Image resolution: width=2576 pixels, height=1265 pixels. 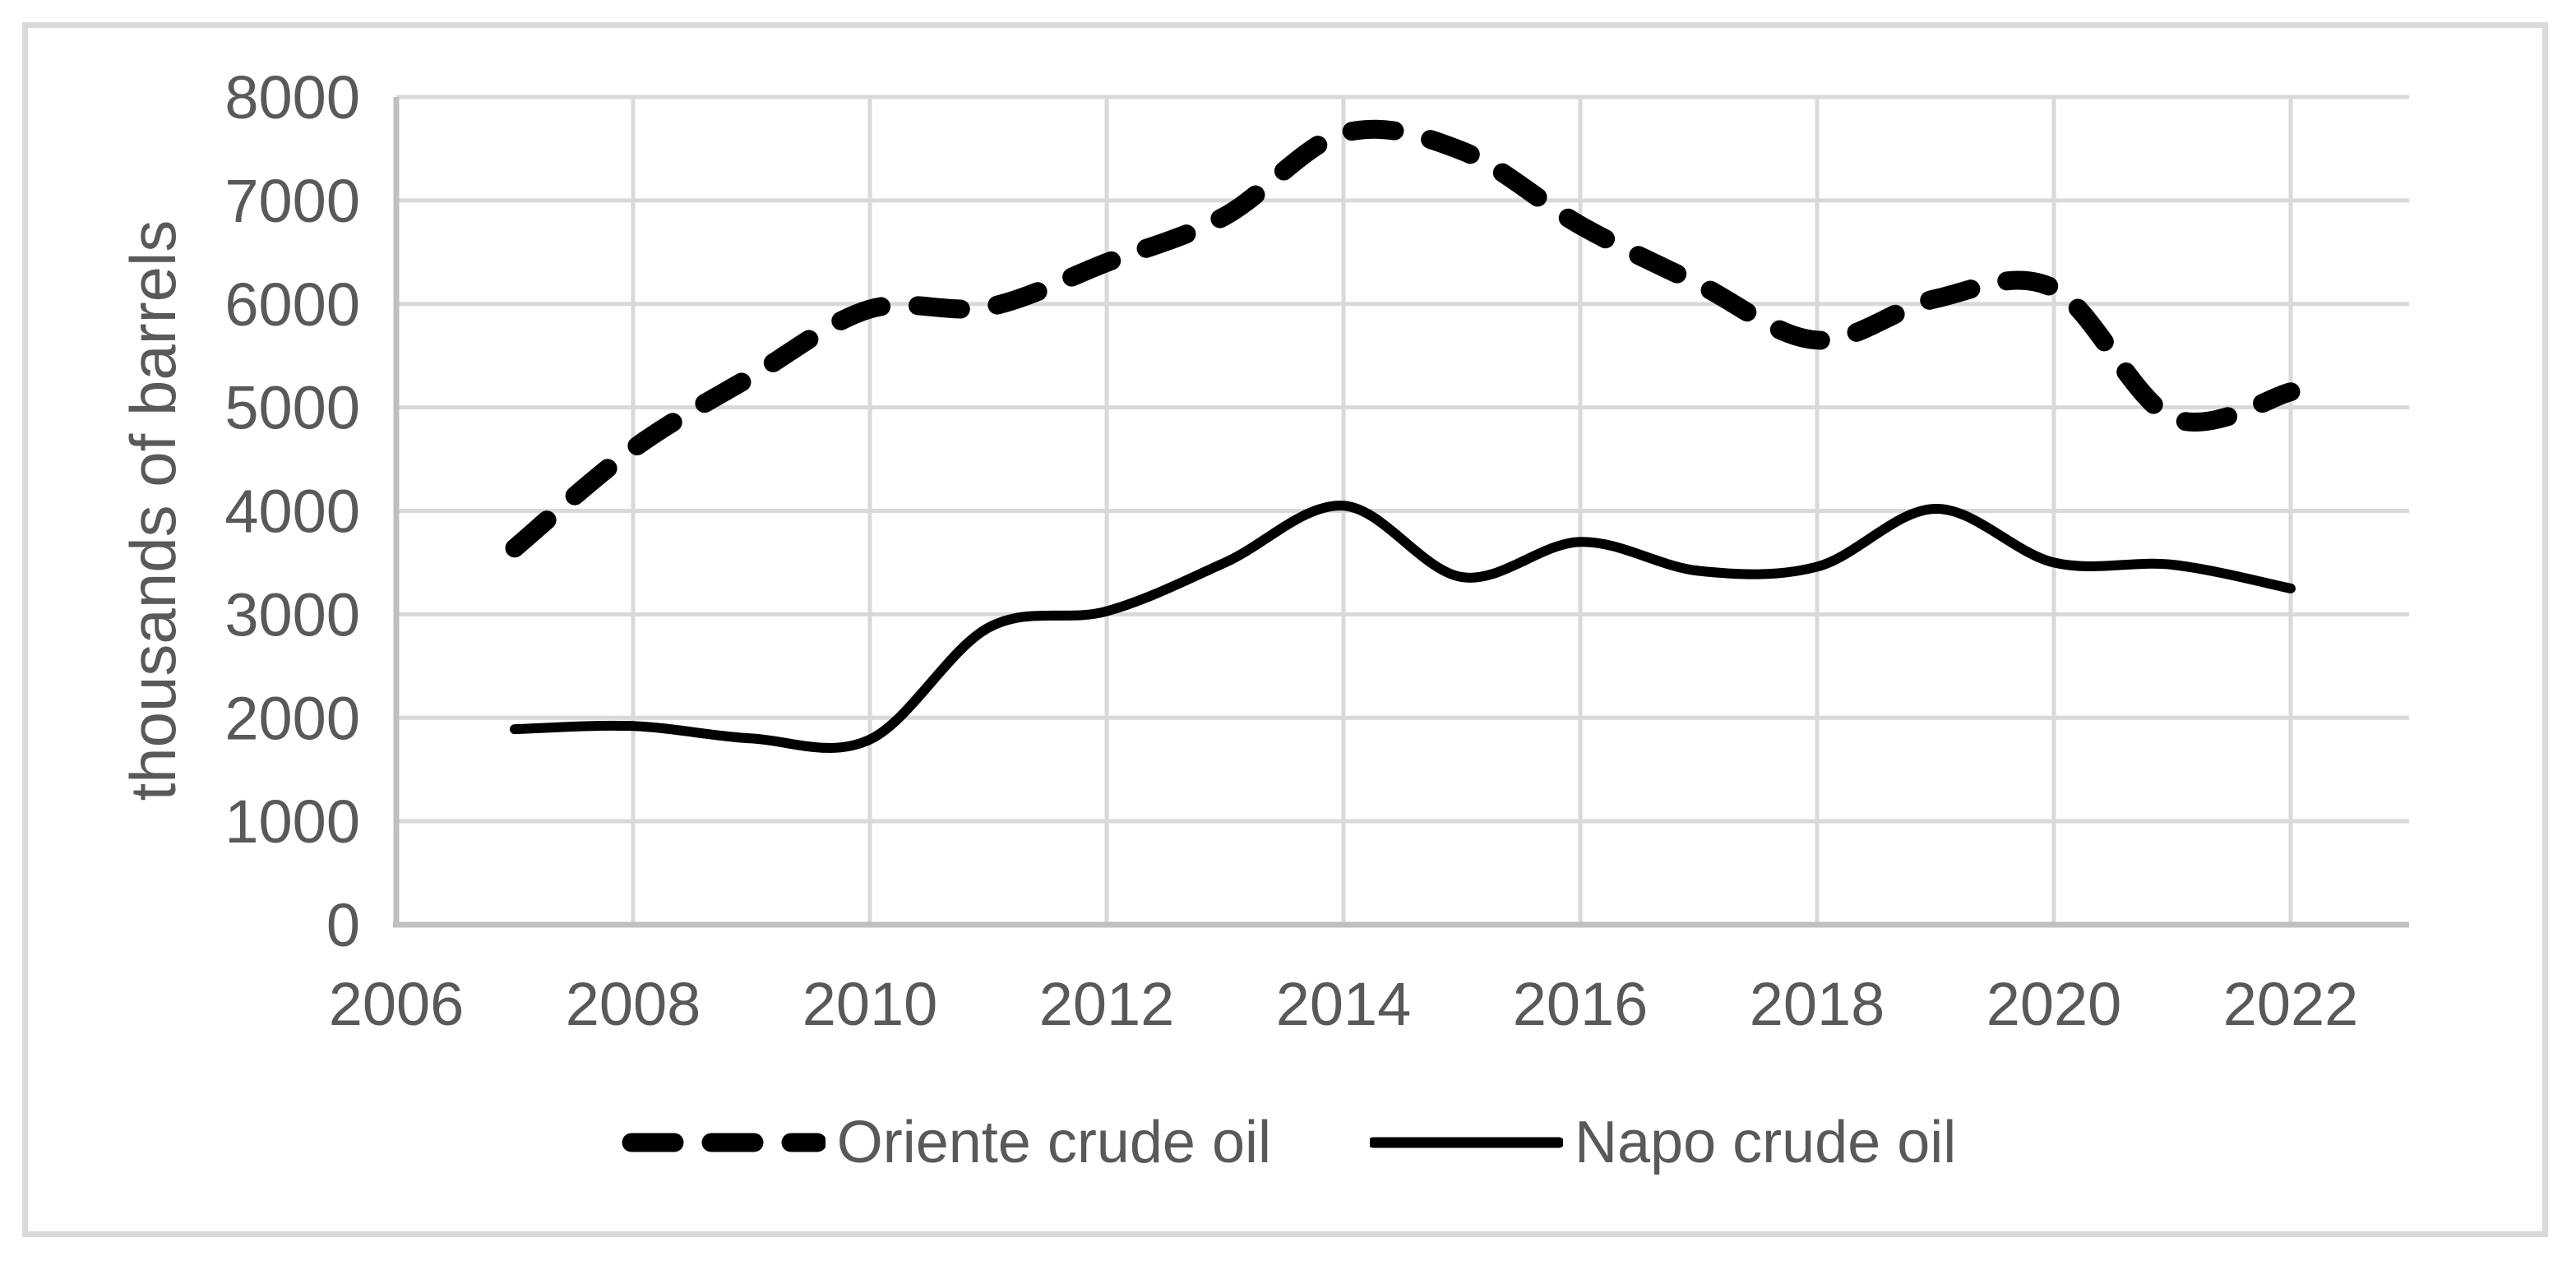 I want to click on y-tick-label: 6000, so click(x=292, y=305).